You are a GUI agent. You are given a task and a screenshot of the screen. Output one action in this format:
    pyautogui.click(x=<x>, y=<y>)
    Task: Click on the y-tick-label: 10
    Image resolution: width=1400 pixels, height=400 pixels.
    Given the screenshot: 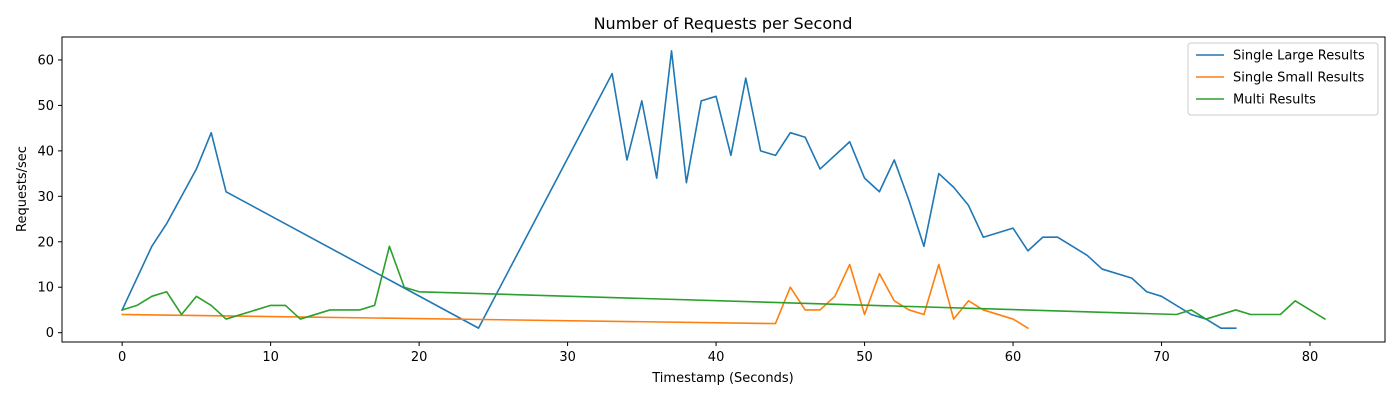 What is the action you would take?
    pyautogui.click(x=45, y=288)
    